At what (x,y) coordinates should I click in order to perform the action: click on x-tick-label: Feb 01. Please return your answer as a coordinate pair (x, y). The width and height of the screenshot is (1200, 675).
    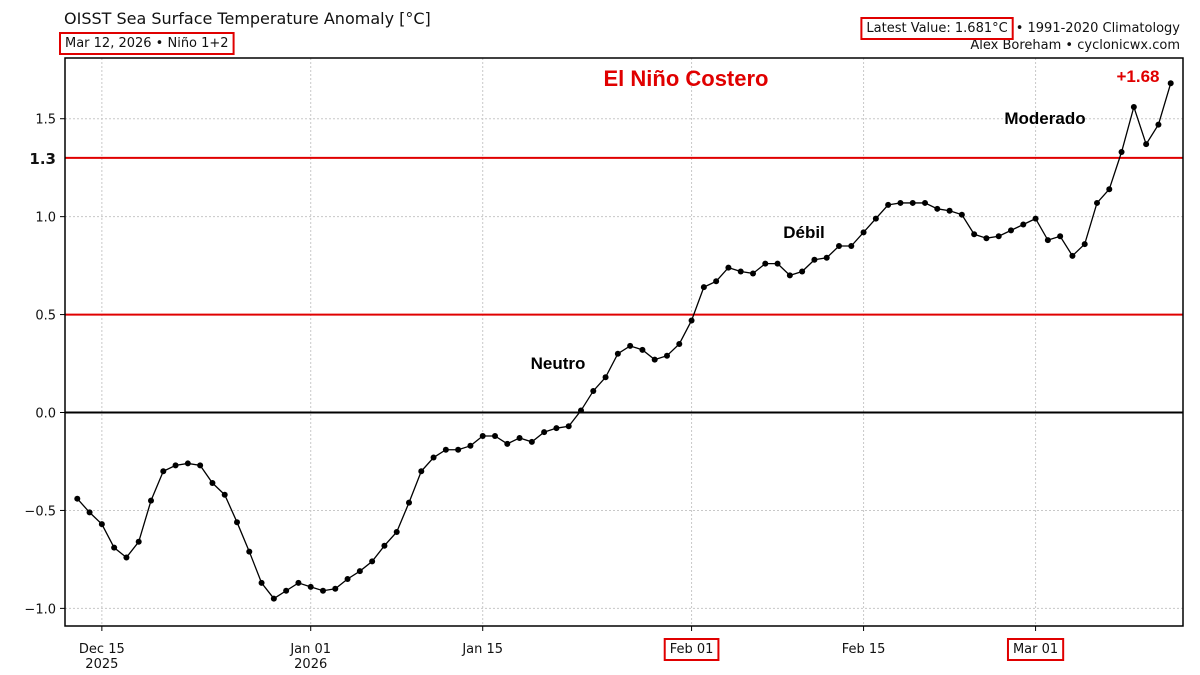
    Looking at the image, I should click on (692, 649).